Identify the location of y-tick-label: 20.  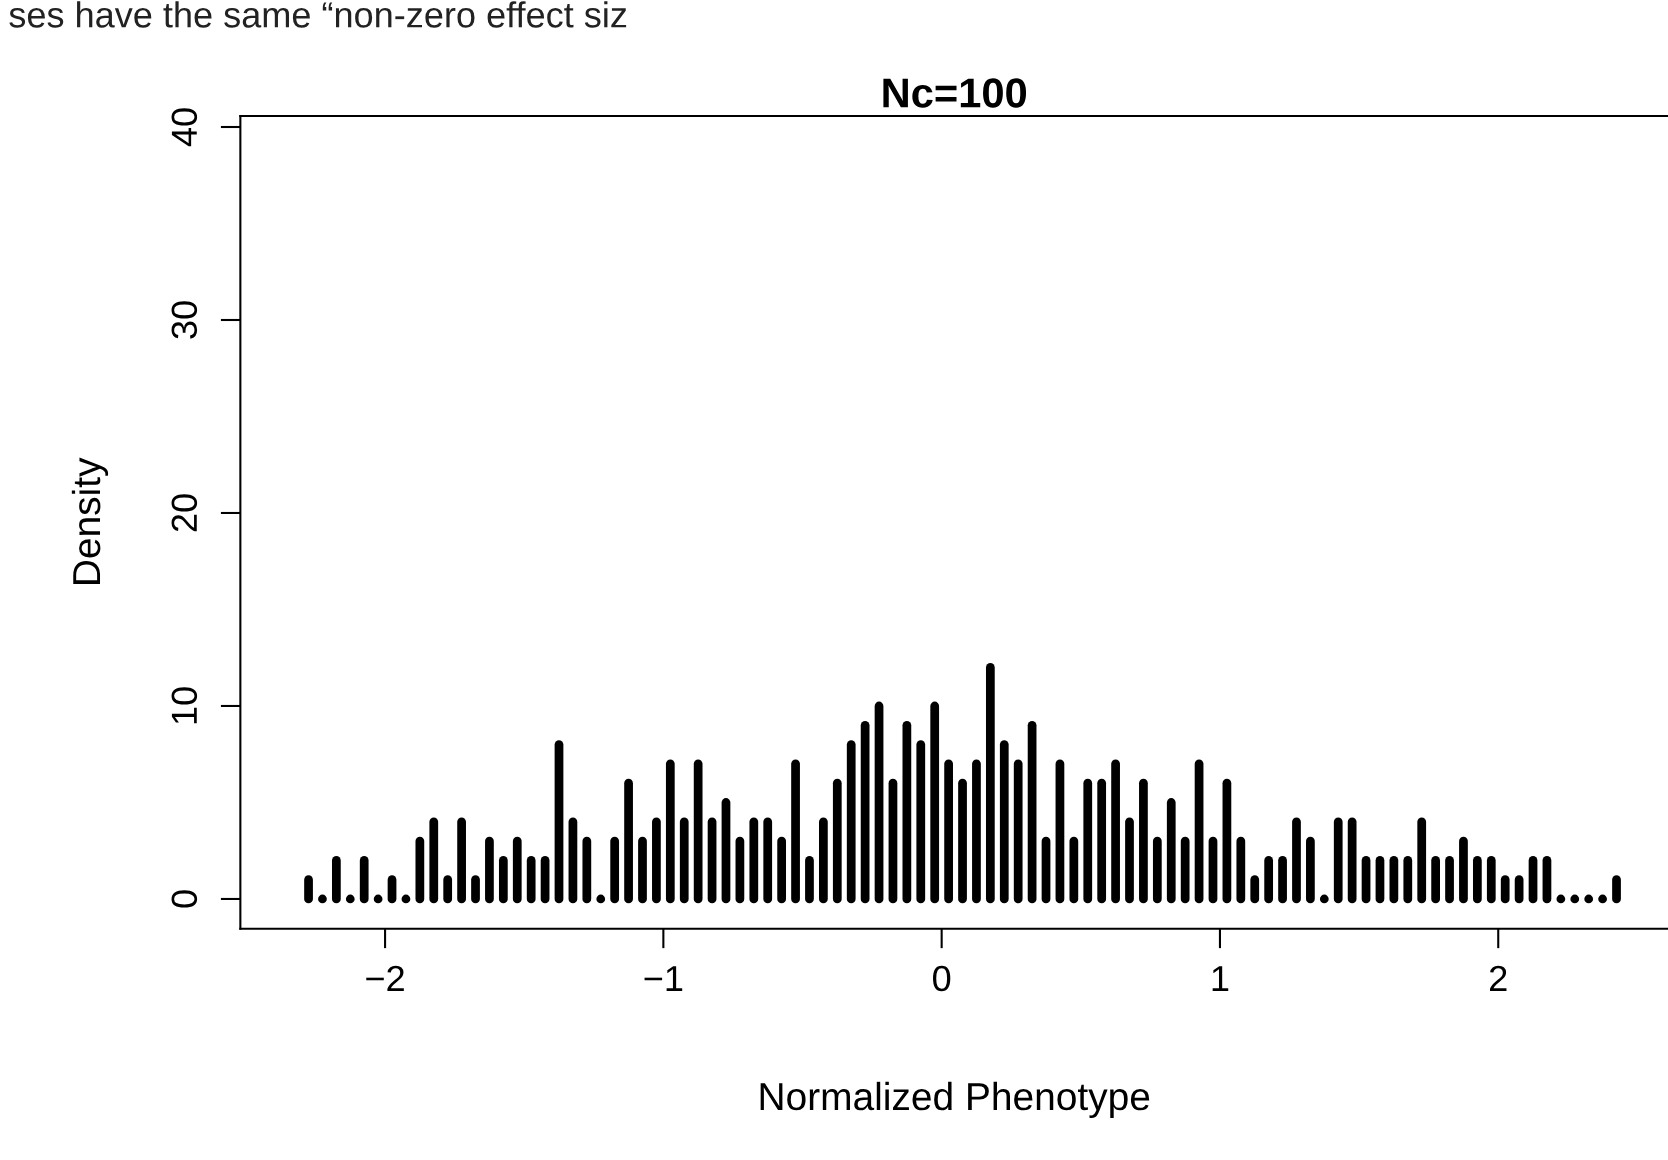
(184, 513).